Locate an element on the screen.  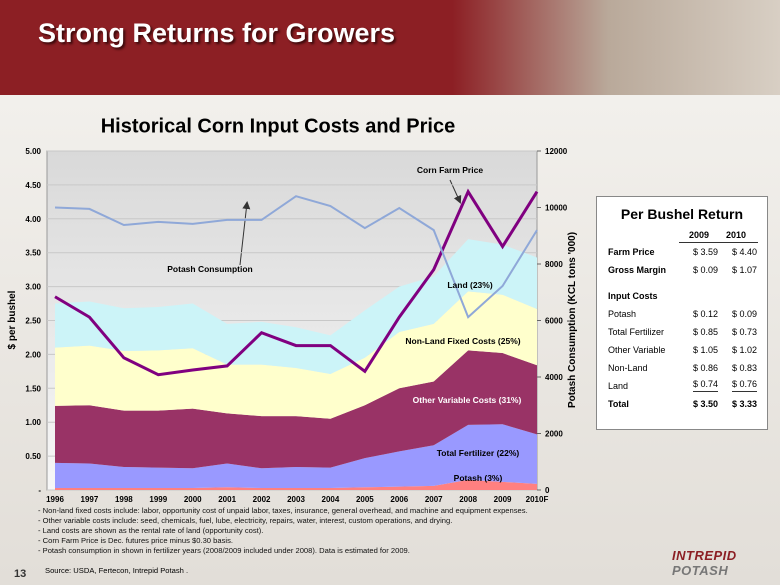
row-label: Farm Price is located at coordinates (631, 252).